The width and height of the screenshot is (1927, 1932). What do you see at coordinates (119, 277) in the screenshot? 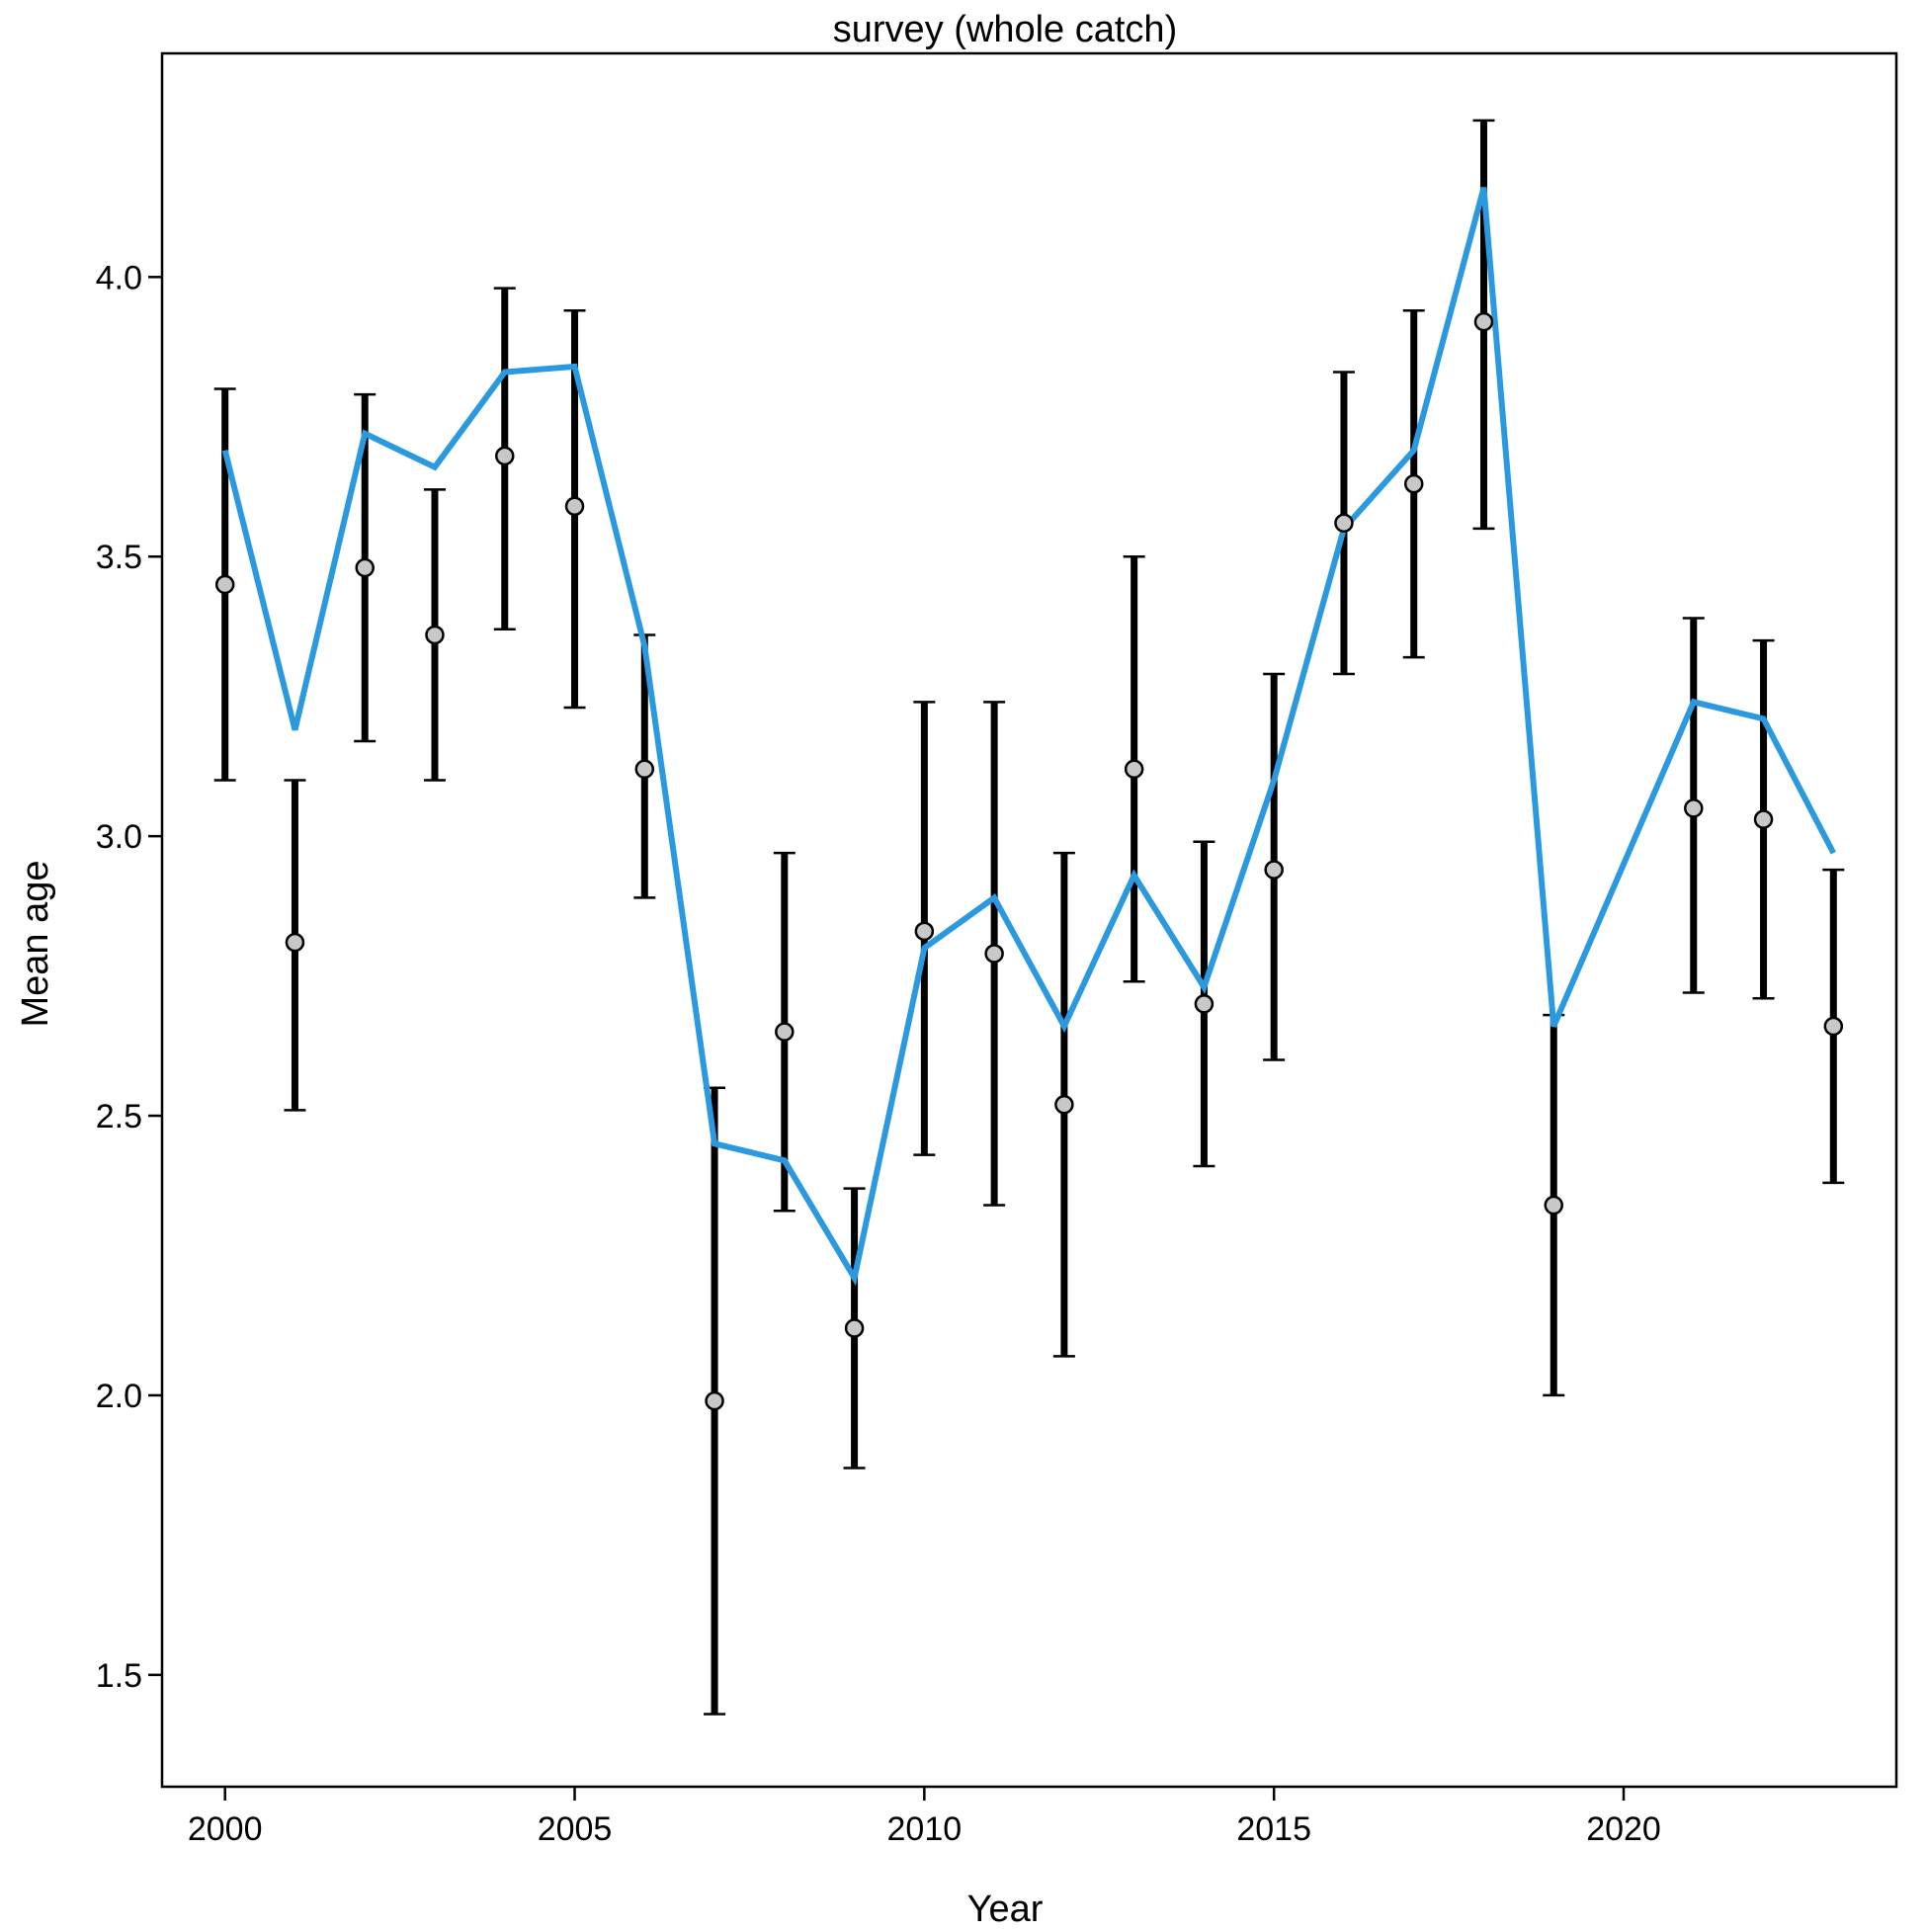
I see `y-tick-label: 4.0` at bounding box center [119, 277].